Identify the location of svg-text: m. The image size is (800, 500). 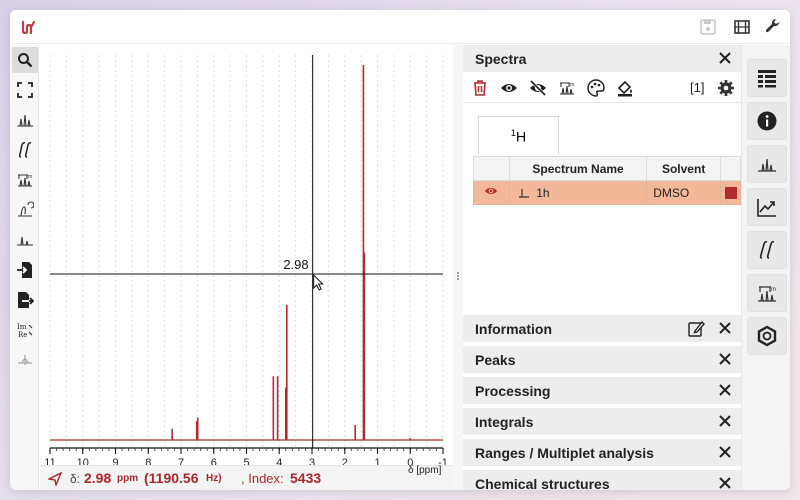
(30, 177).